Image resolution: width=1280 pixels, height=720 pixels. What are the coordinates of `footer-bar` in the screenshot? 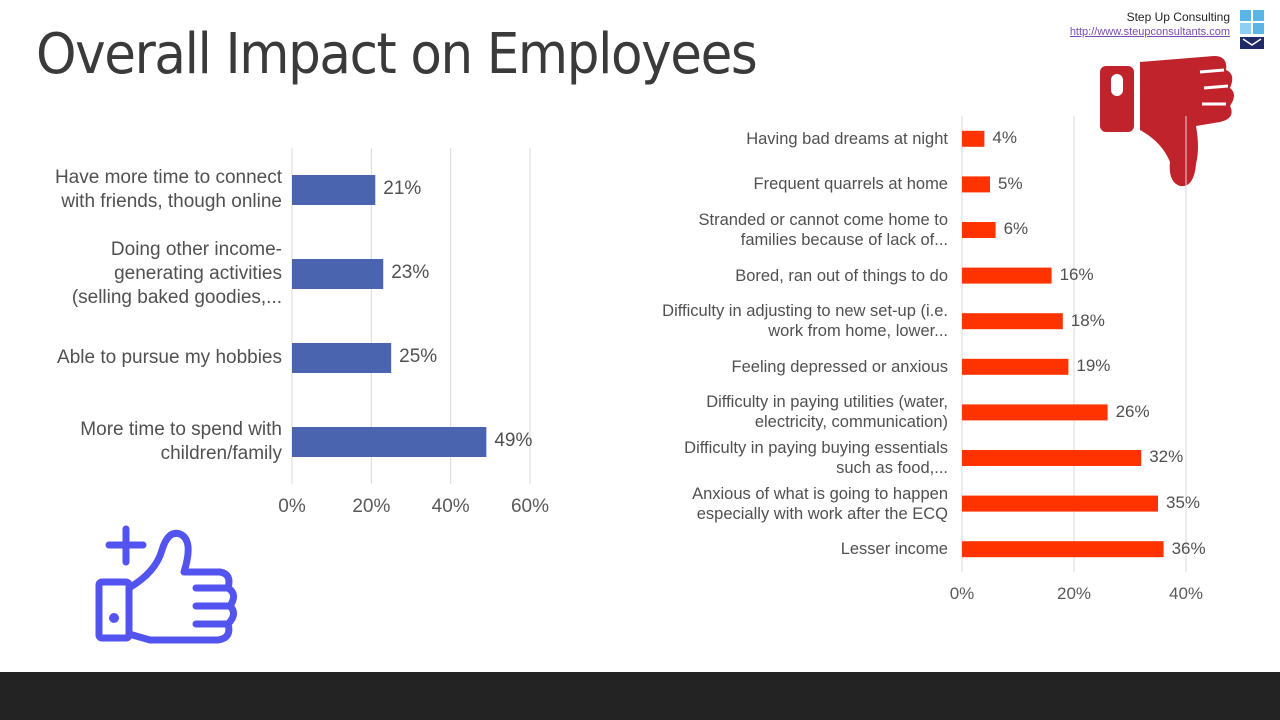 It's located at (640, 696).